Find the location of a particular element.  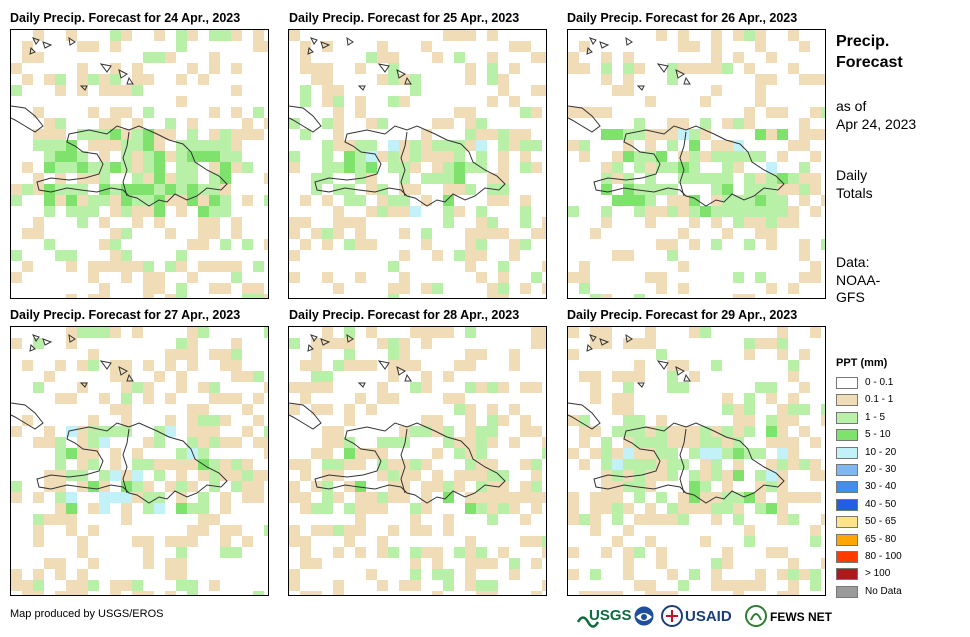

fewsnet-logo-text: FEWS NET is located at coordinates (801, 617).